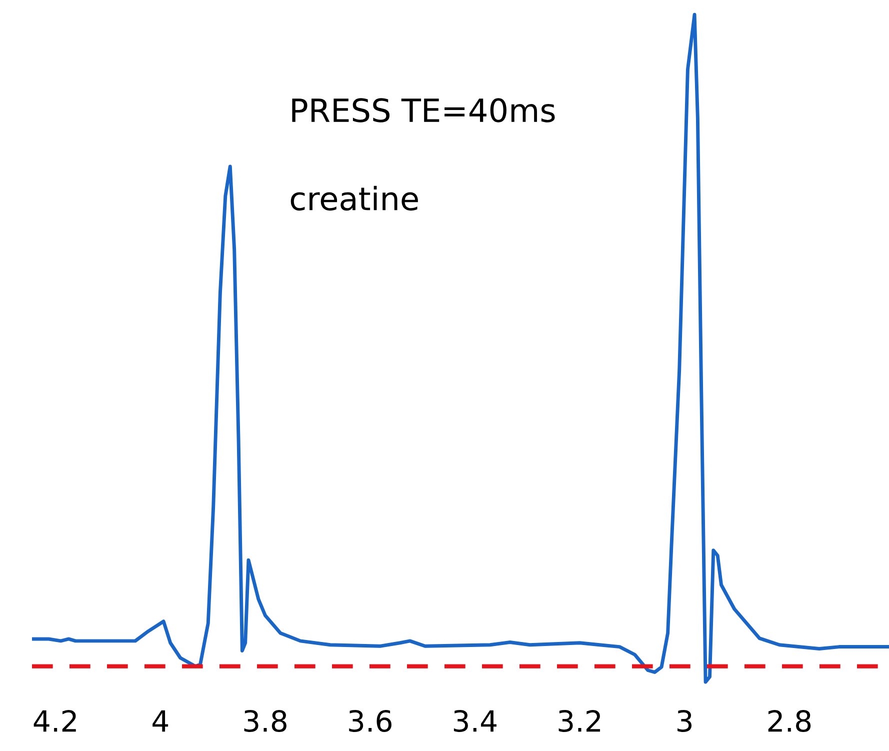  Describe the element at coordinates (370, 721) in the screenshot. I see `x-tick-label: 3.6` at that location.